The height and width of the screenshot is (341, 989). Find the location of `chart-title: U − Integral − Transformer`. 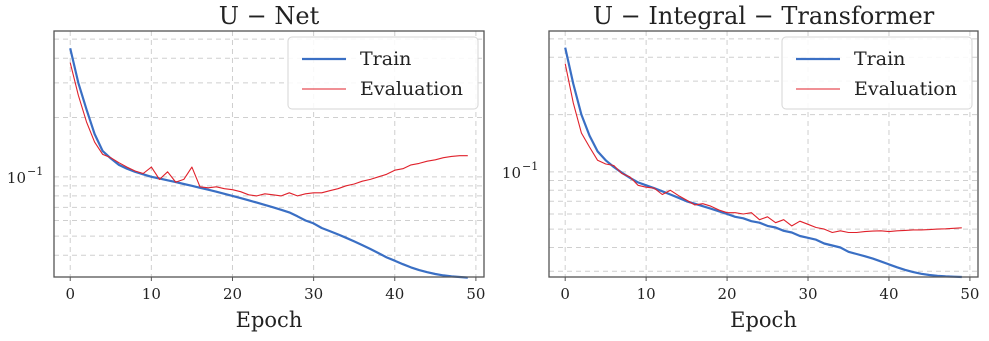

chart-title: U − Integral − Transformer is located at coordinates (764, 16).